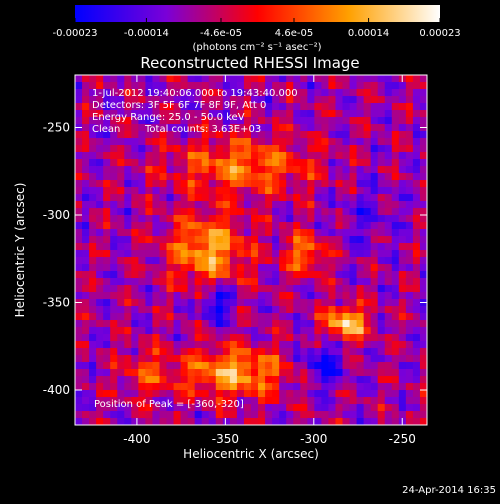  Describe the element at coordinates (56, 390) in the screenshot. I see `y-tick-label: -400` at that location.